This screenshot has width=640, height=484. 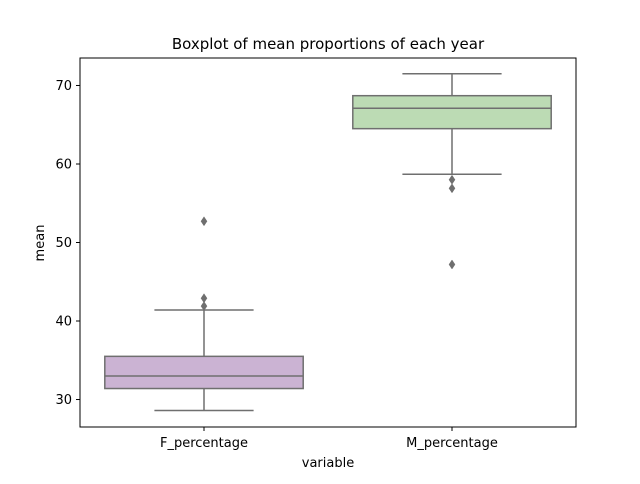 I want to click on y-tick-label: 40, so click(x=63, y=322).